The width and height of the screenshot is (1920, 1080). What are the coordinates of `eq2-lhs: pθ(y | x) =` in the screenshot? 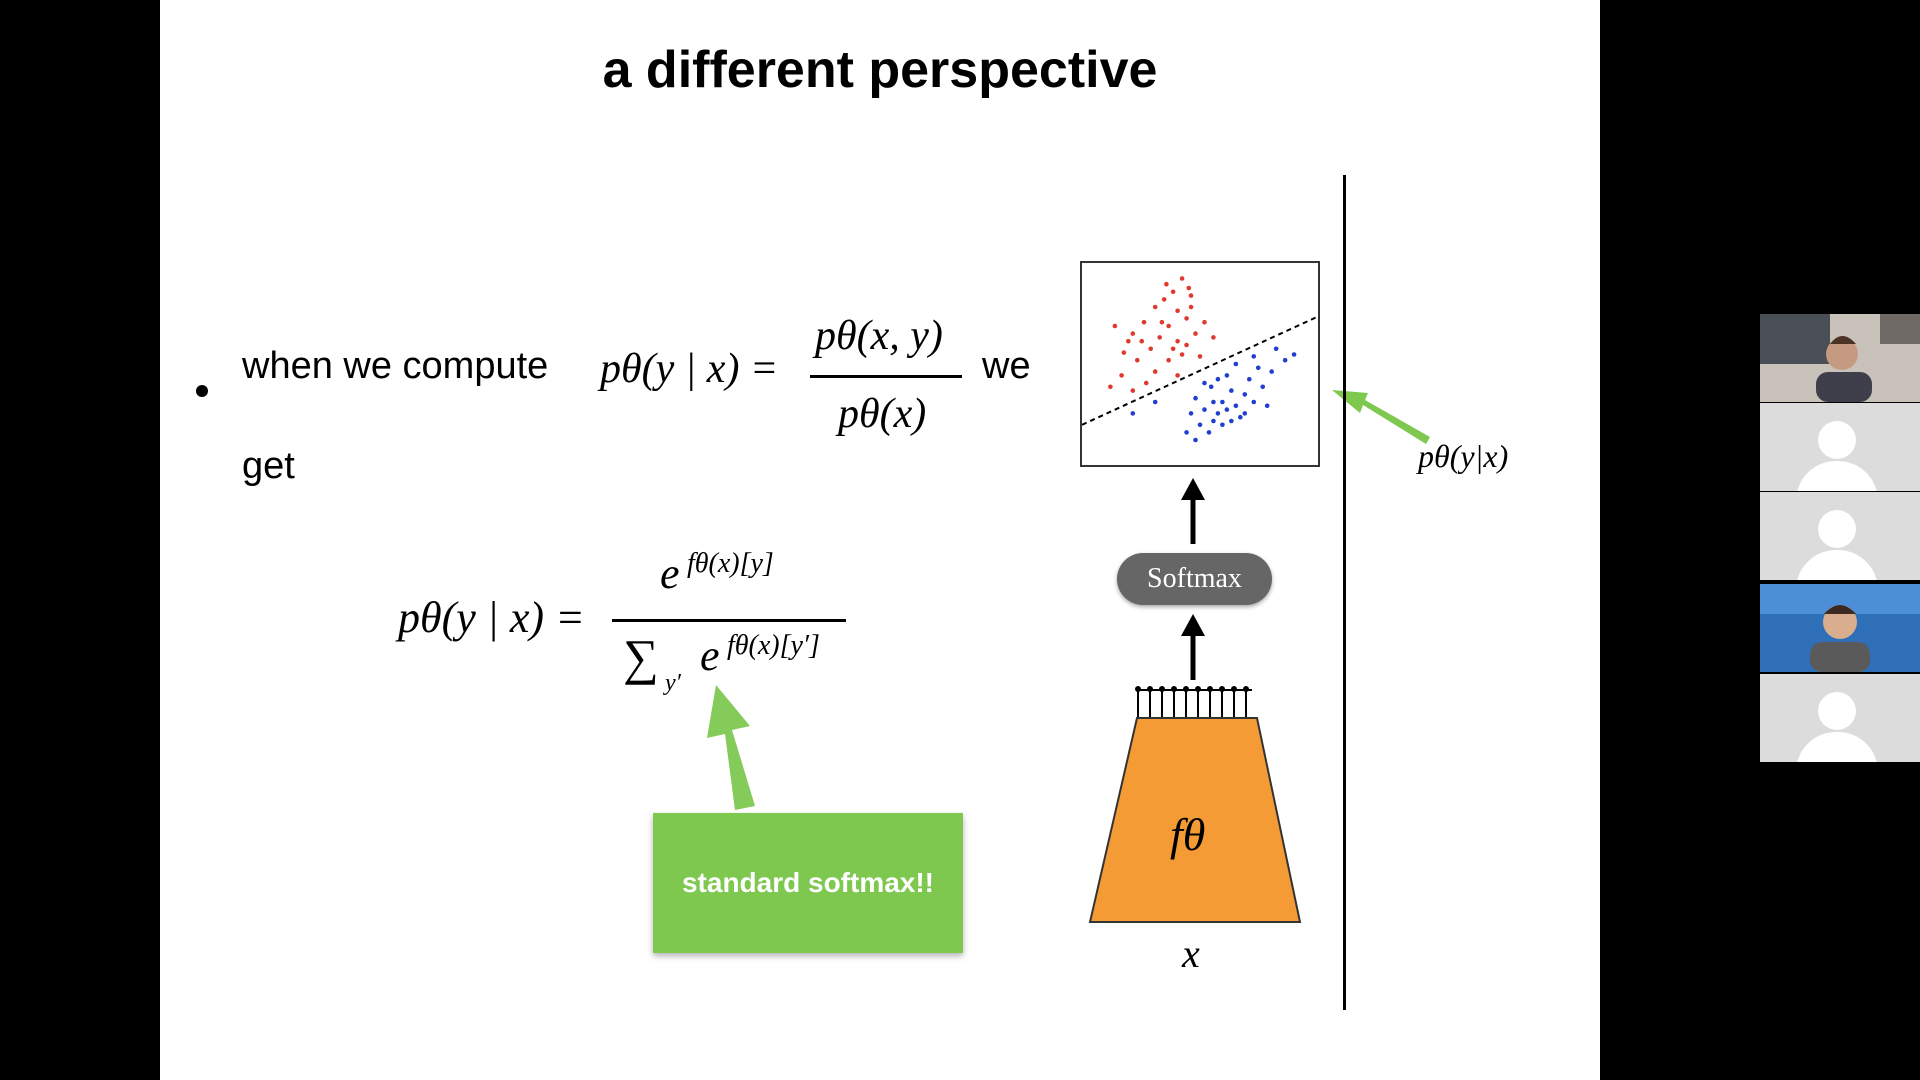 It's located at (491, 617).